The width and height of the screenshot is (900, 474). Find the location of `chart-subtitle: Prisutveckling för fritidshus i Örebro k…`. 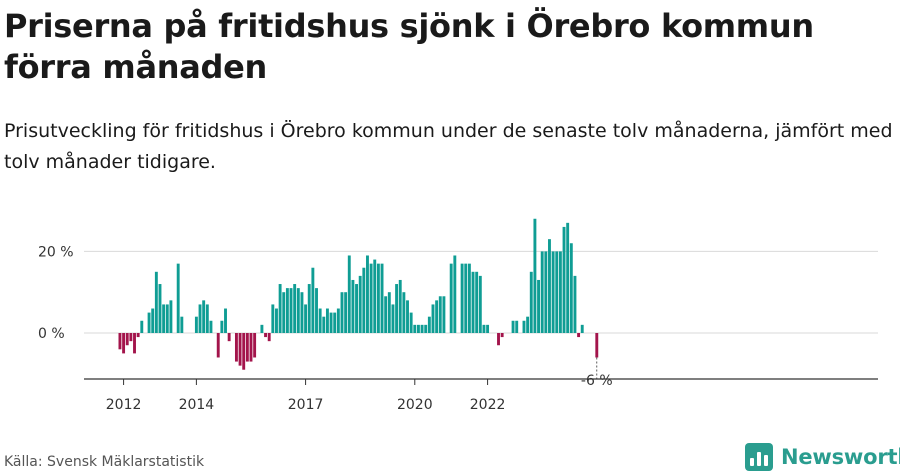

chart-subtitle: Prisutveckling för fritidshus i Örebro k… is located at coordinates (448, 146).